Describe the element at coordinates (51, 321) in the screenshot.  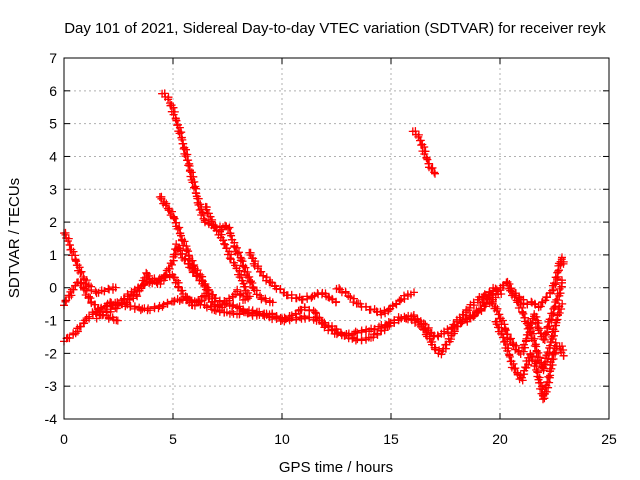
I see `y-tick-label: -1` at that location.